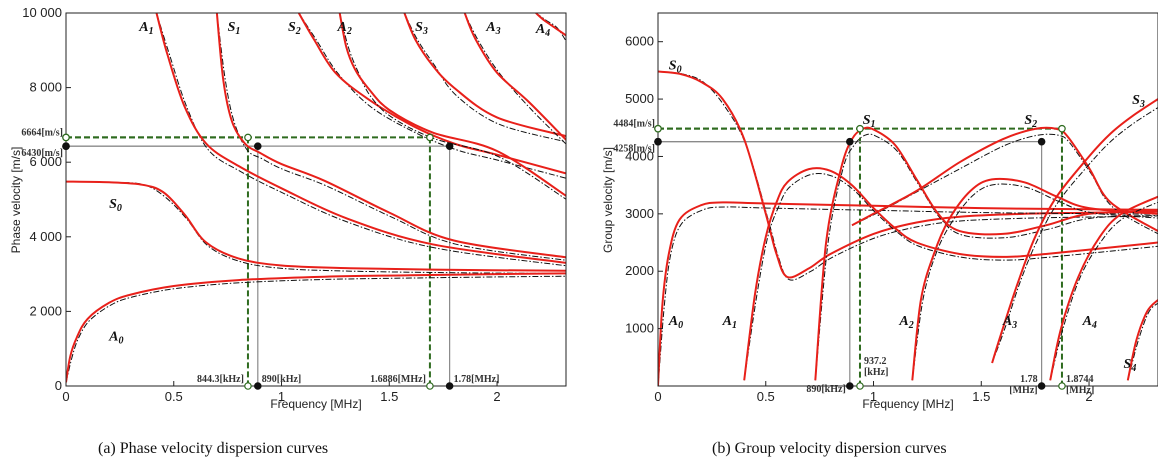 The width and height of the screenshot is (1158, 471). I want to click on model-curve-s3, so click(484, 75).